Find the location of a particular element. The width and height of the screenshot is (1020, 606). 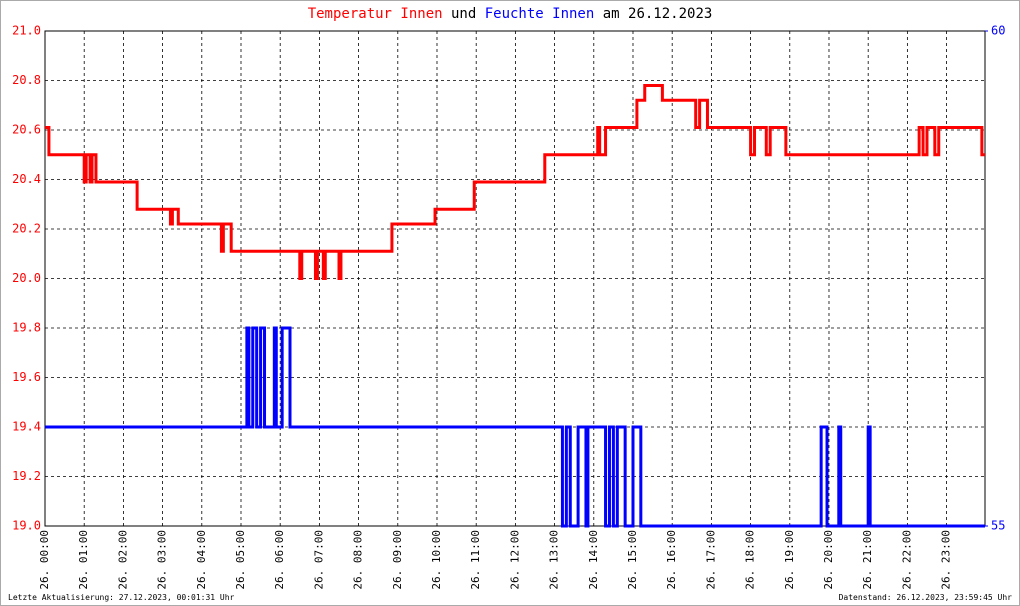

x-tick-label: 26. 04:00 is located at coordinates (201, 560).